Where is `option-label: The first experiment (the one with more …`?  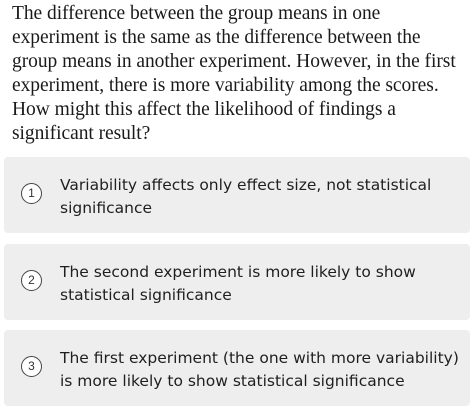 option-label: The first experiment (the one with more … is located at coordinates (259, 369).